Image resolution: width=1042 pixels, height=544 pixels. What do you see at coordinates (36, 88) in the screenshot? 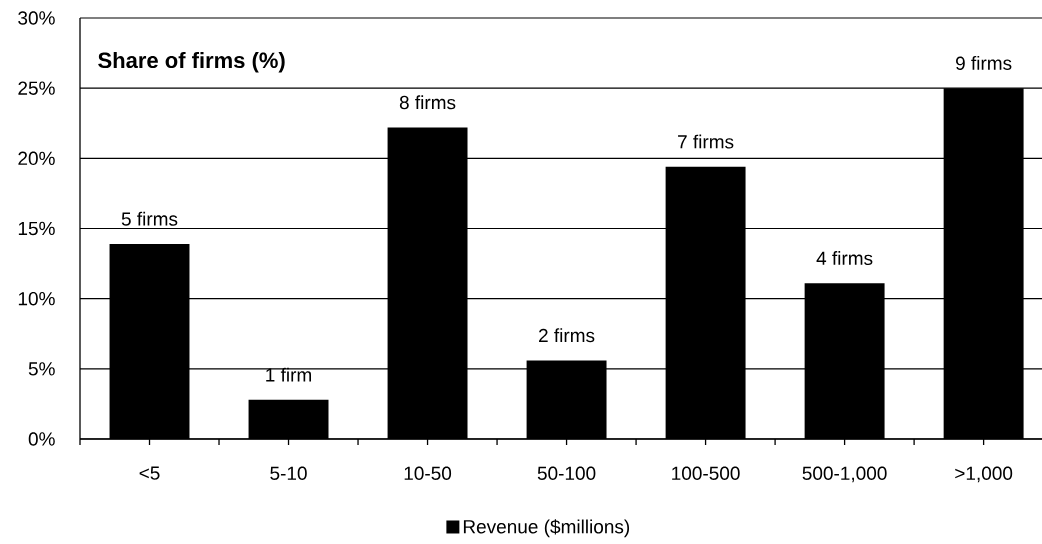
I see `y-tick-label: 25%` at bounding box center [36, 88].